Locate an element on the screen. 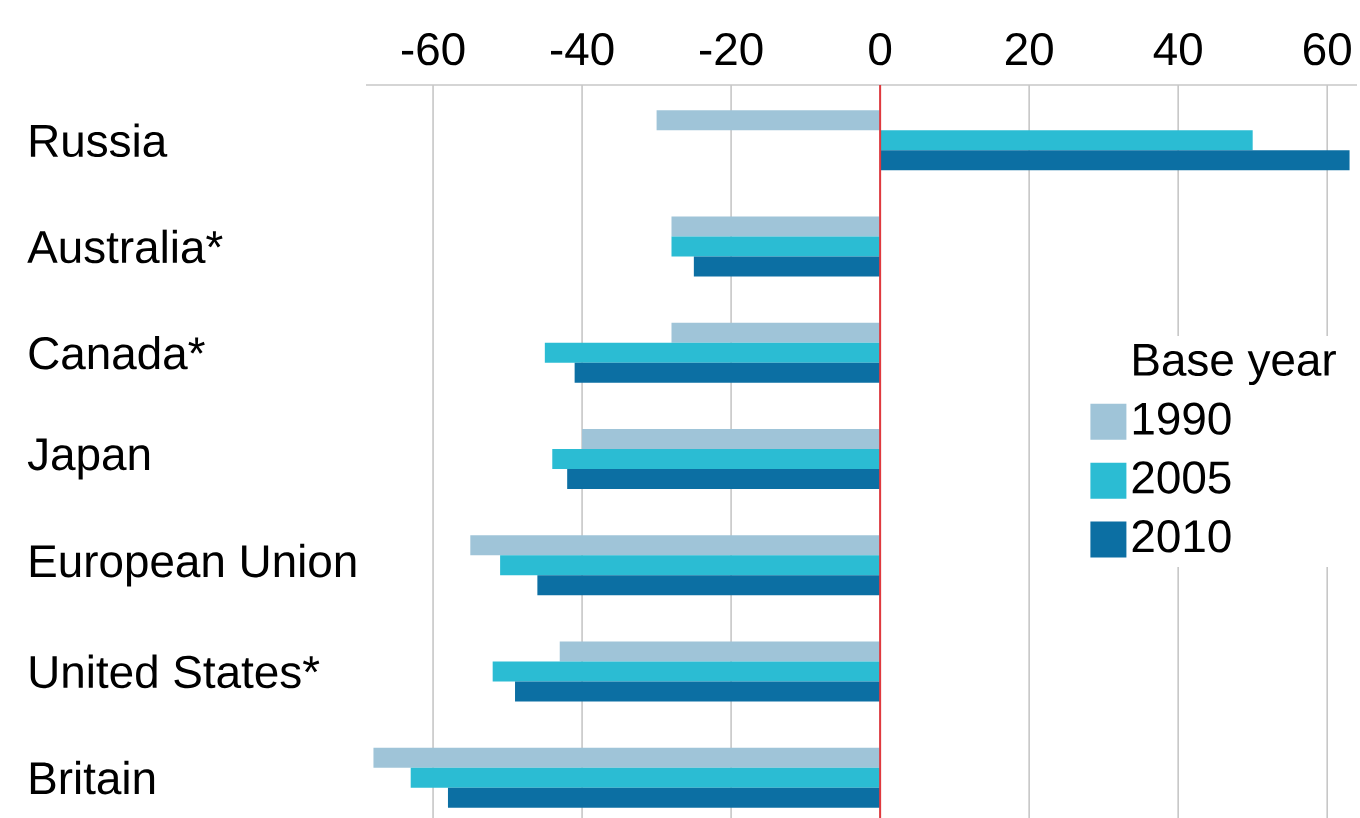  y-tick-label: Russia is located at coordinates (99, 140).